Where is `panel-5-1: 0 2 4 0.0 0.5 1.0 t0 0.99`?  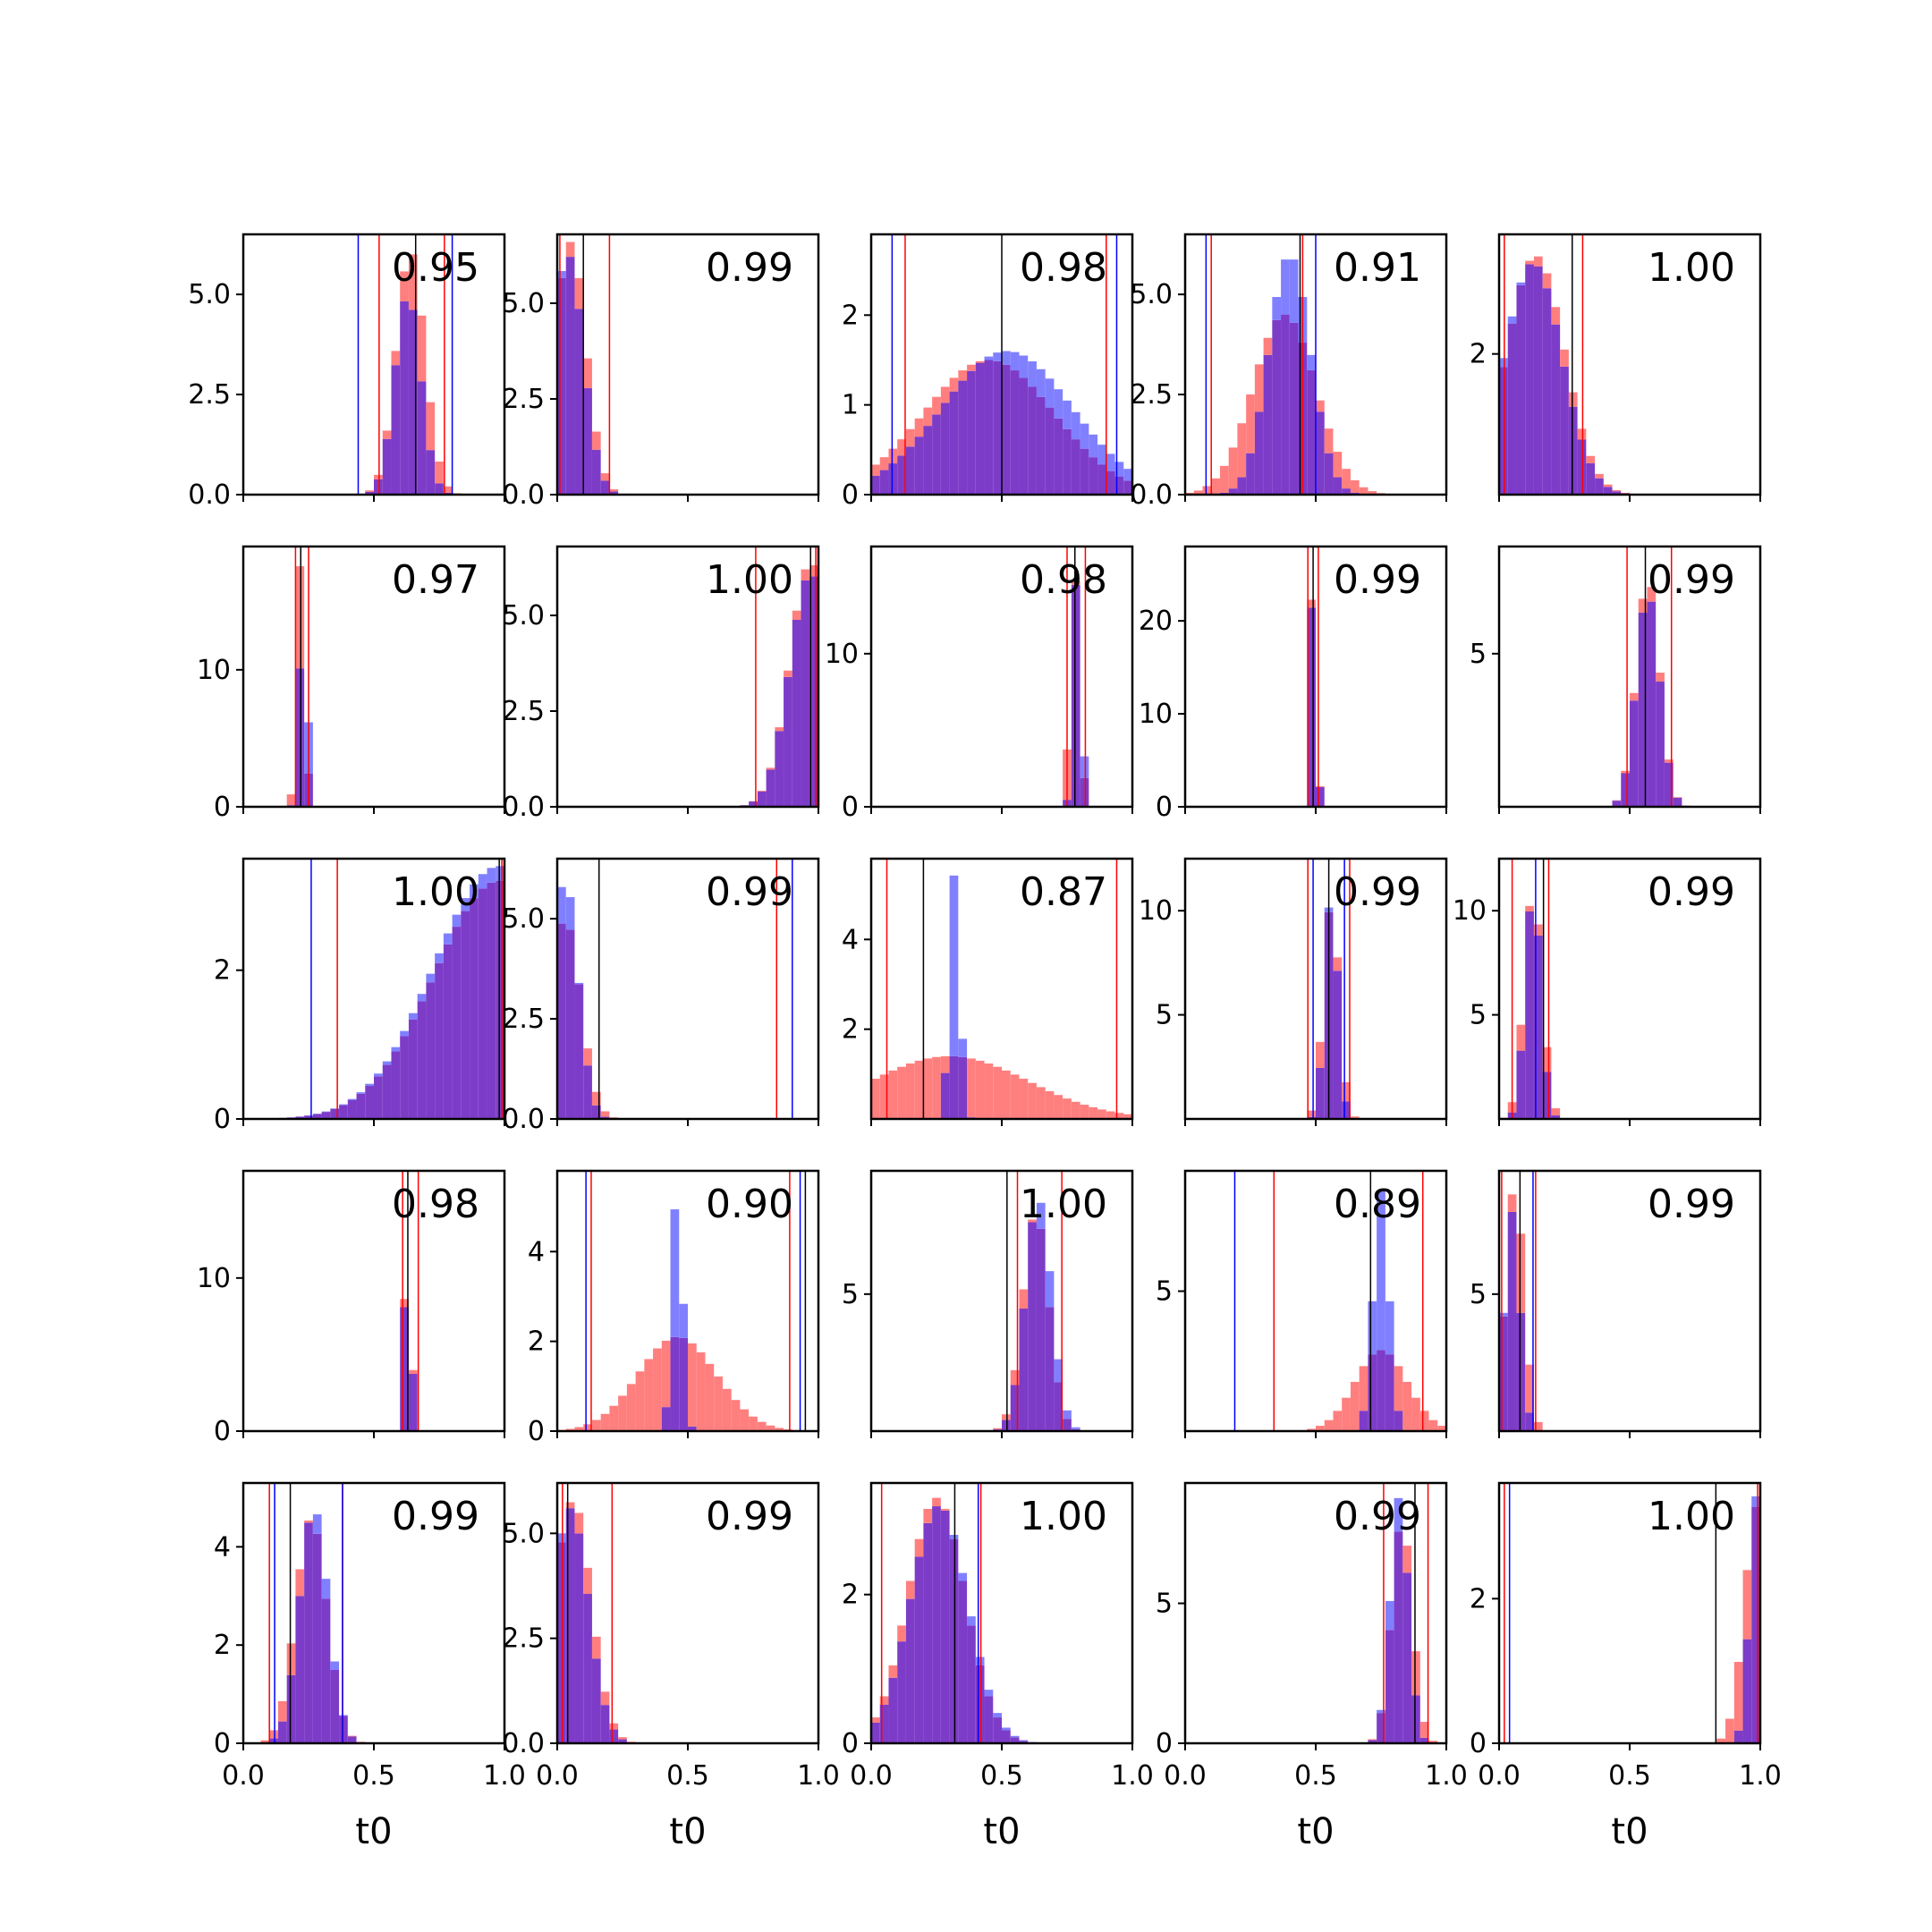
panel-5-1: 0 2 4 0.0 0.5 1.0 t0 0.99 is located at coordinates (370, 1666).